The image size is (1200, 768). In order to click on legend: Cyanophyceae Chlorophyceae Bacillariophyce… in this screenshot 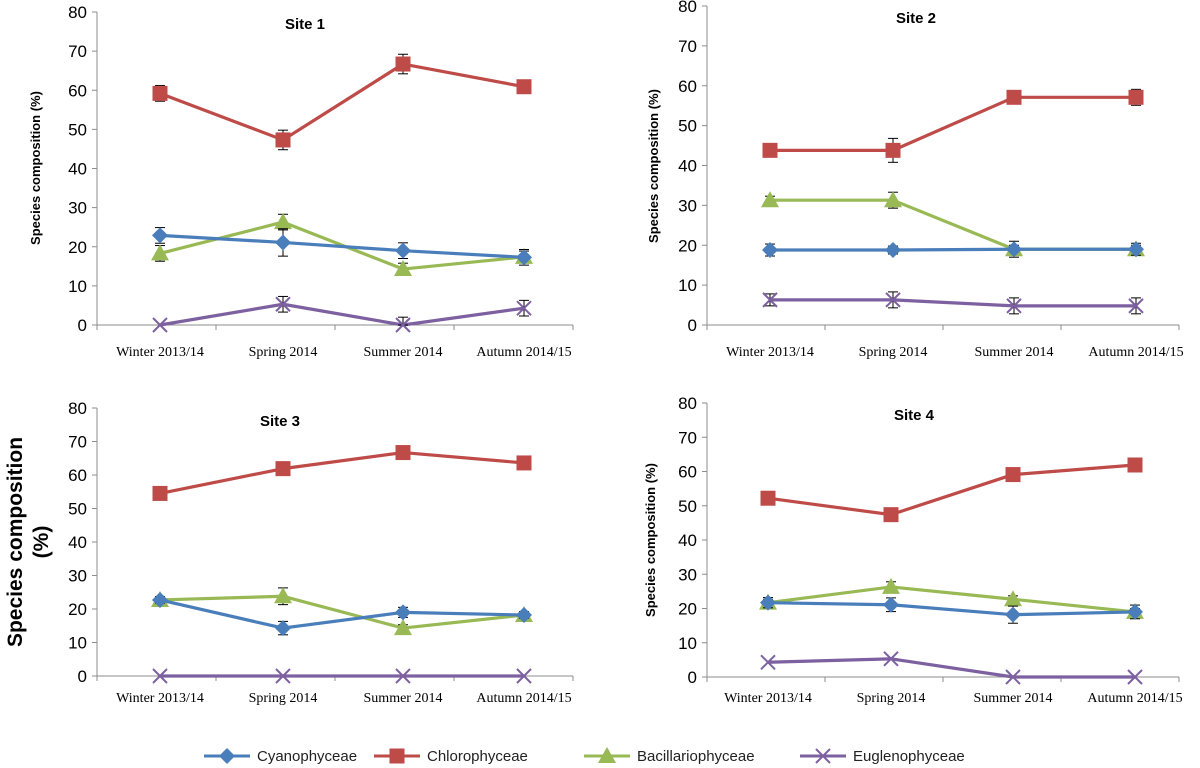, I will do `click(584, 756)`.